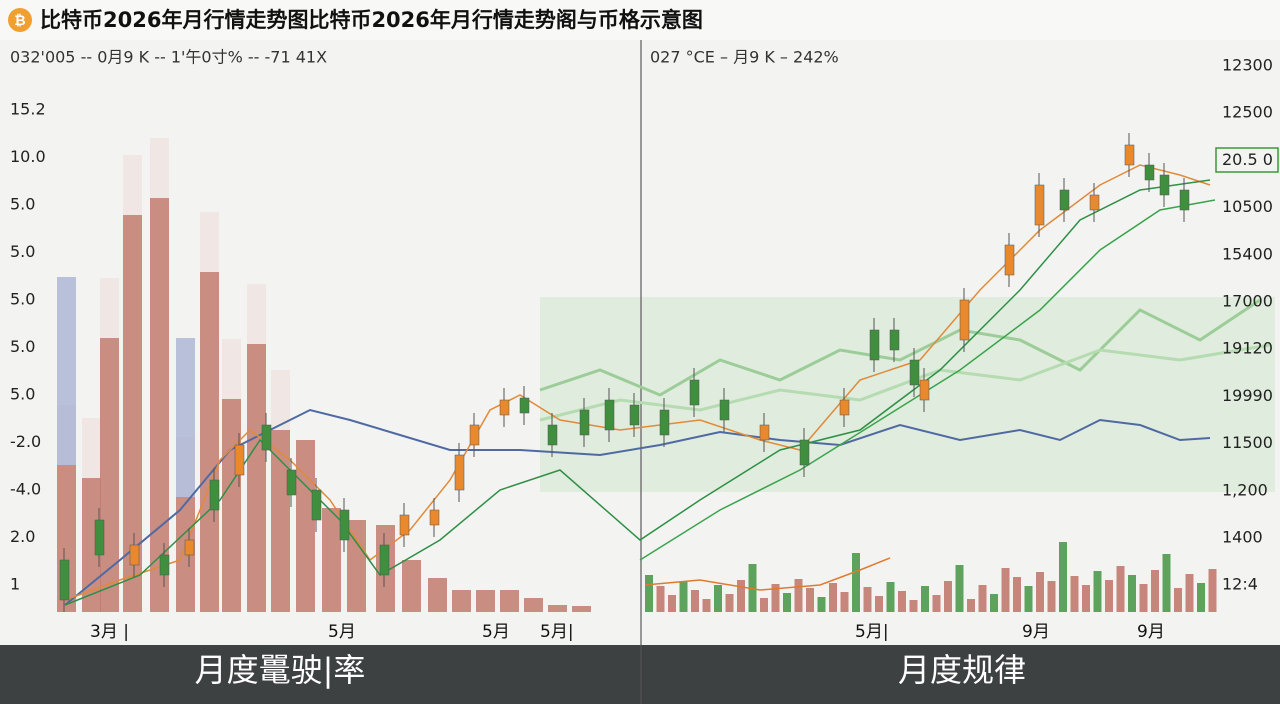 The width and height of the screenshot is (1280, 704). What do you see at coordinates (25, 489) in the screenshot?
I see `y-label: -4.0` at bounding box center [25, 489].